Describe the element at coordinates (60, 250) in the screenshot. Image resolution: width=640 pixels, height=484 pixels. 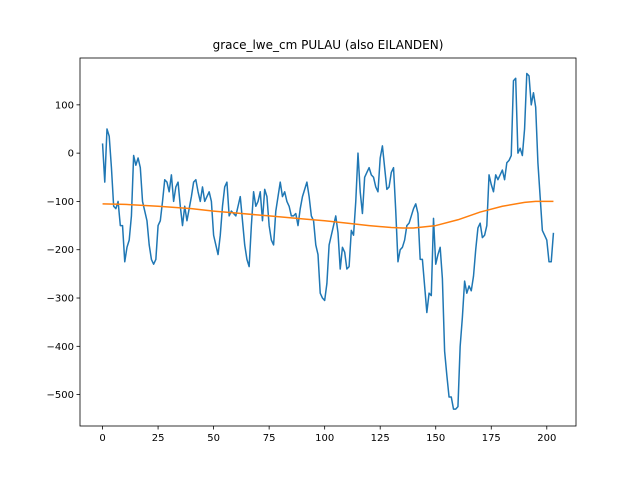
I see `y-tick-label: −200` at that location.